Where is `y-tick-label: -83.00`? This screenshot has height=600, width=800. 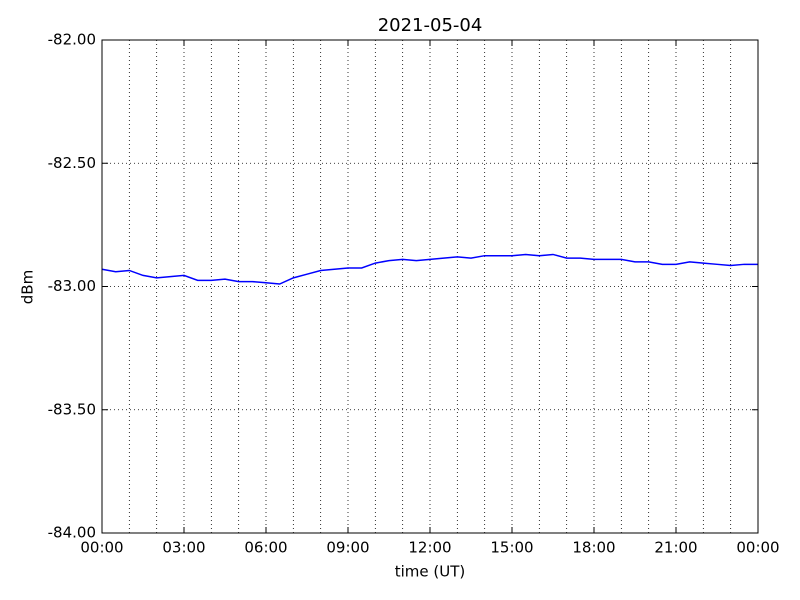
y-tick-label: -83.00 is located at coordinates (72, 286).